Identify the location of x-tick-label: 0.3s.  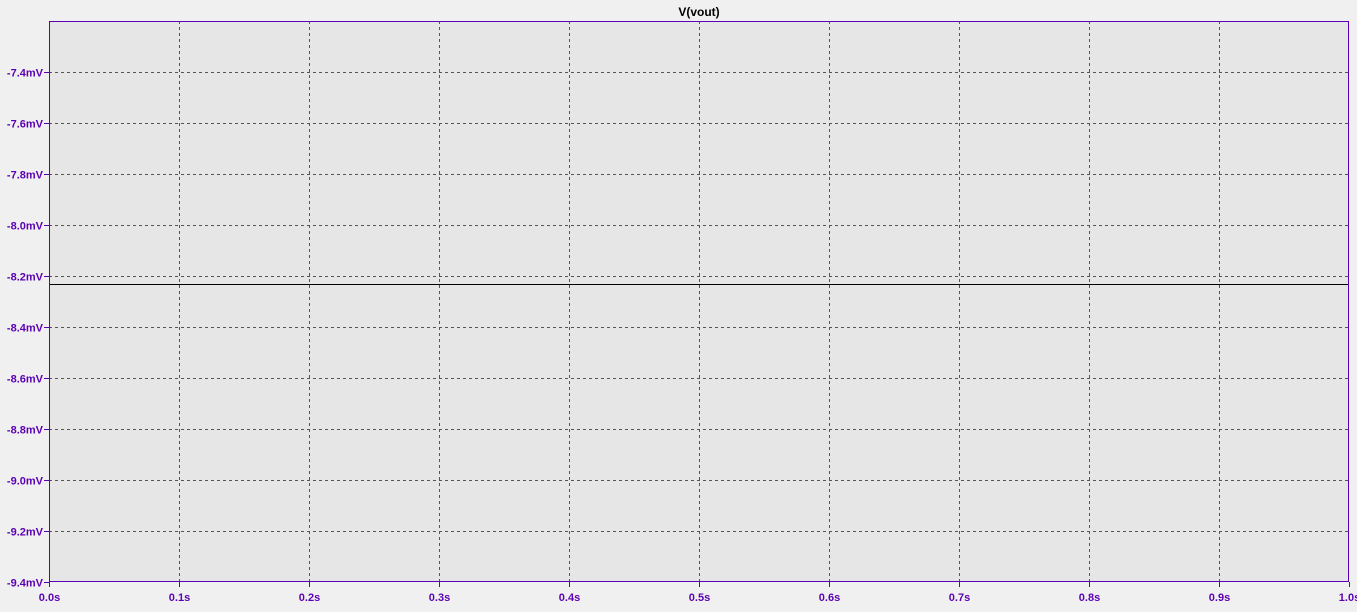
(439, 598).